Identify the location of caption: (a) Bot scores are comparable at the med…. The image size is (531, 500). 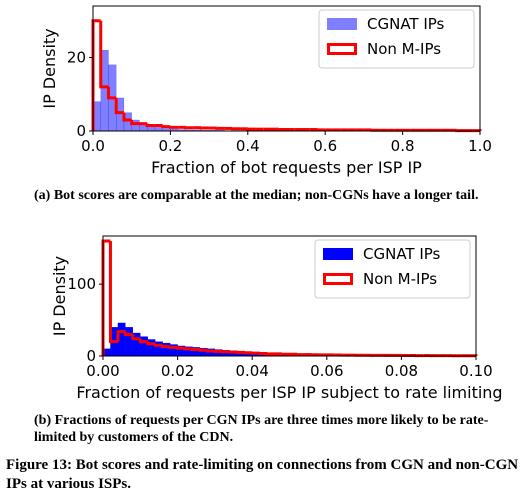
(256, 195).